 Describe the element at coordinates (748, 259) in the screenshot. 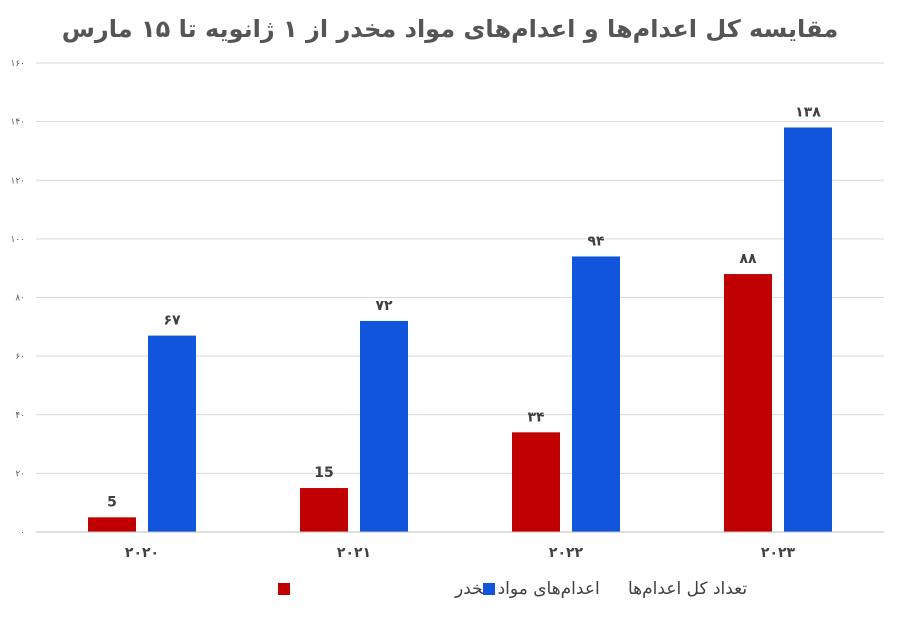

I see `data-label: ۸۸` at that location.